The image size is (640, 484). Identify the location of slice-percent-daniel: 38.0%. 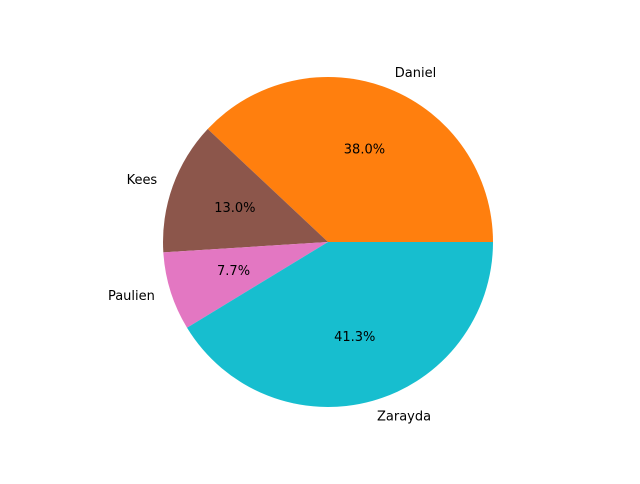
(364, 149).